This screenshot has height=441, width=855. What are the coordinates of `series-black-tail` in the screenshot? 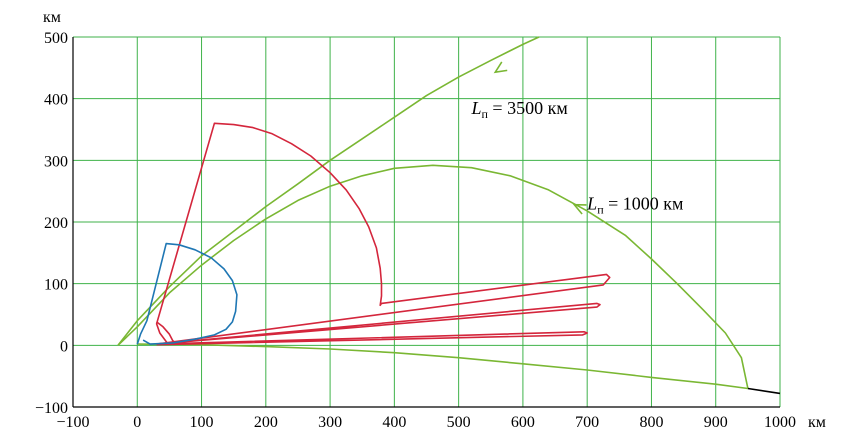 It's located at (764, 391).